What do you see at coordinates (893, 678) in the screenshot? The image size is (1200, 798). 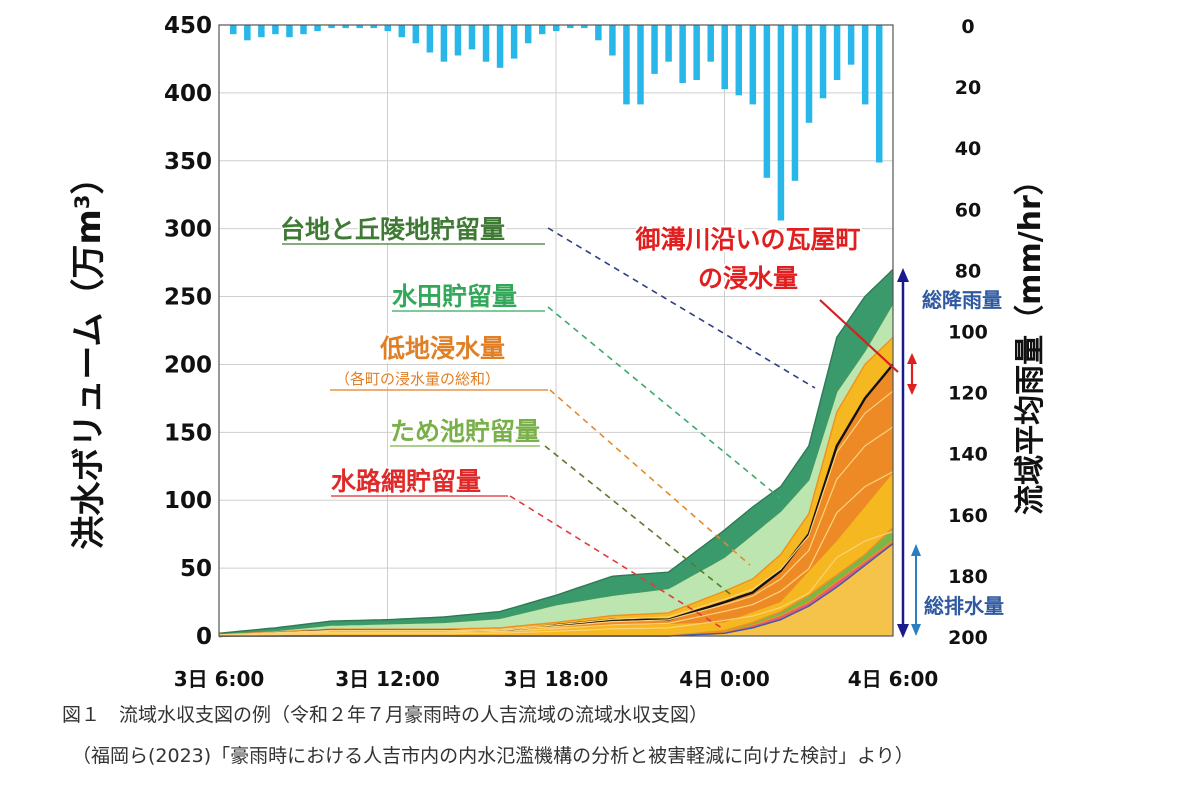 I see `x-tick-label: 4日 6:00` at bounding box center [893, 678].